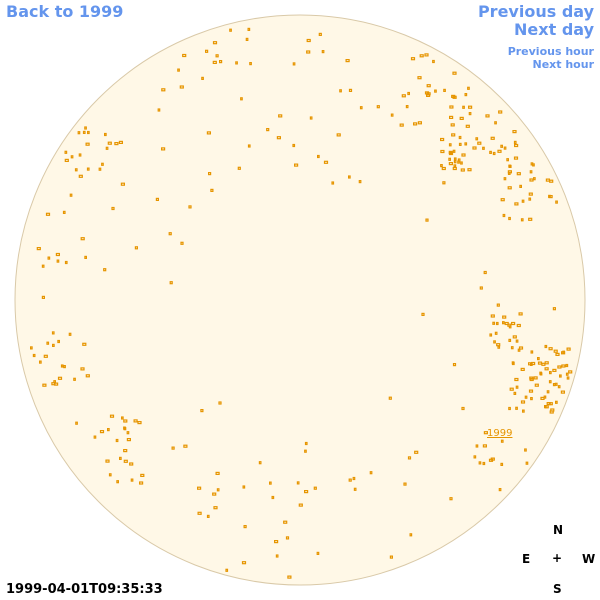 The height and width of the screenshot is (600, 600). What do you see at coordinates (65, 11) in the screenshot?
I see `back-to-year-link: Back to 1999` at bounding box center [65, 11].